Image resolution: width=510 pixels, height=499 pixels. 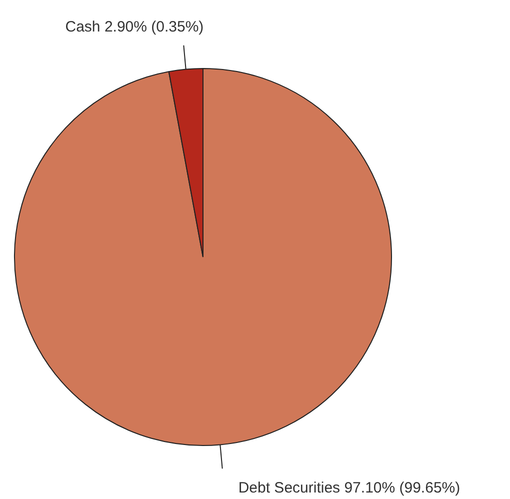 I want to click on slice-label: Debt Securities 97.10% (99.65%), so click(x=349, y=487).